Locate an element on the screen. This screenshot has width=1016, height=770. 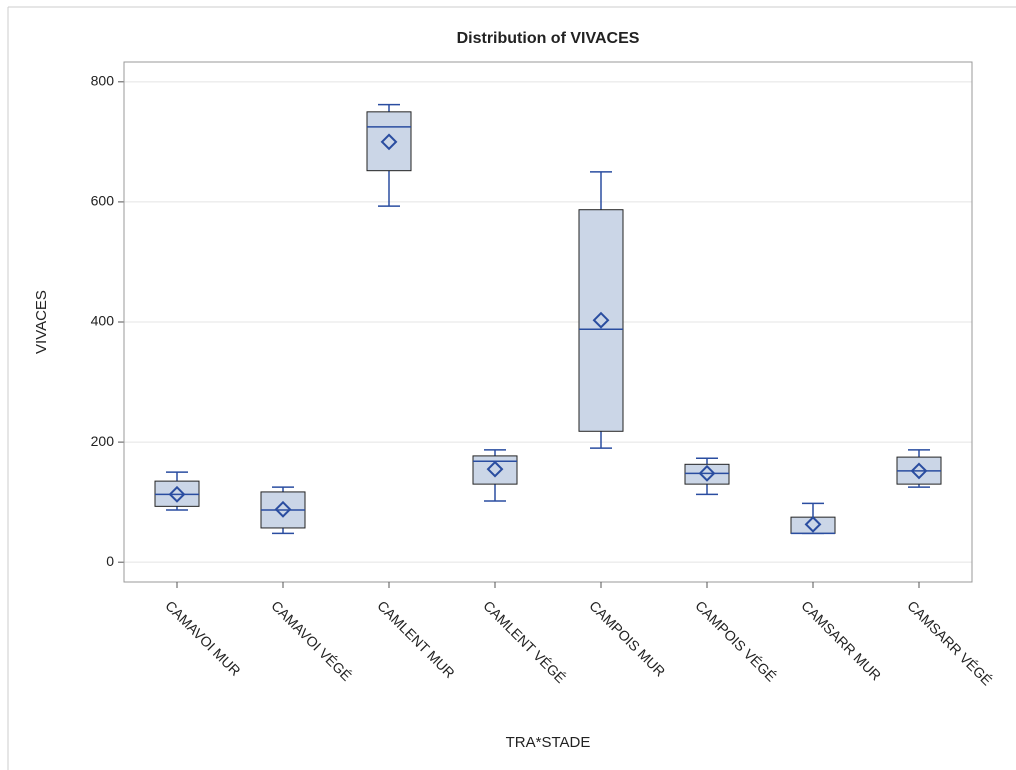
y-tick-label: 400 is located at coordinates (103, 321).